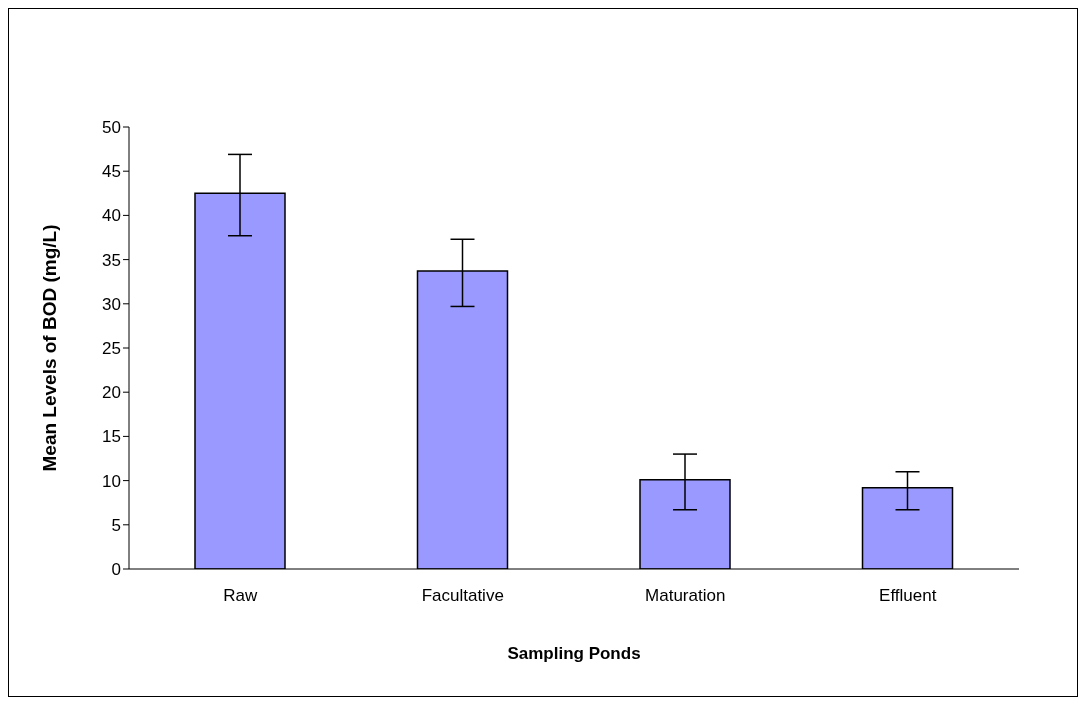 This screenshot has height=705, width=1086. I want to click on x-tick-label: Facultative, so click(462, 596).